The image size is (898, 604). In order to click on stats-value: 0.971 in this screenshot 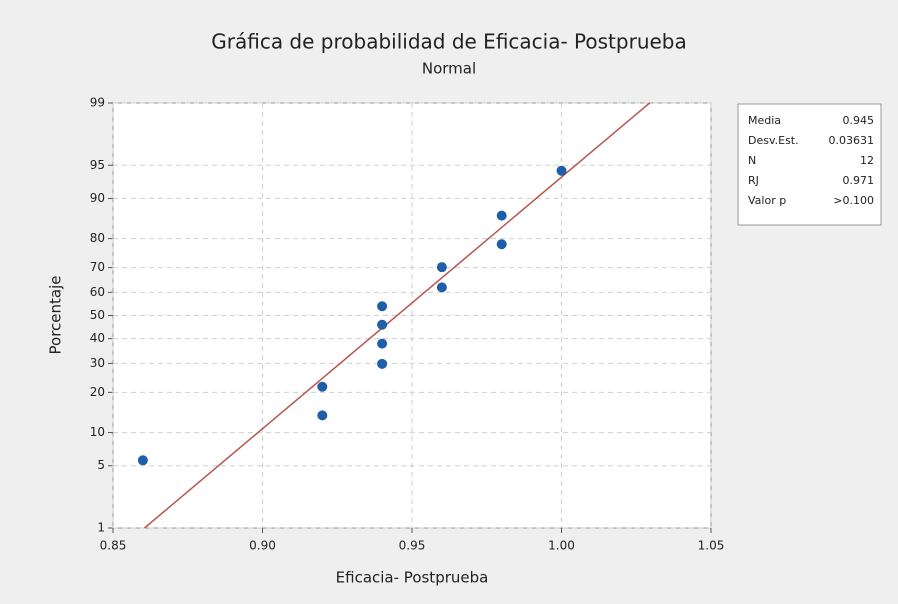, I will do `click(859, 180)`.